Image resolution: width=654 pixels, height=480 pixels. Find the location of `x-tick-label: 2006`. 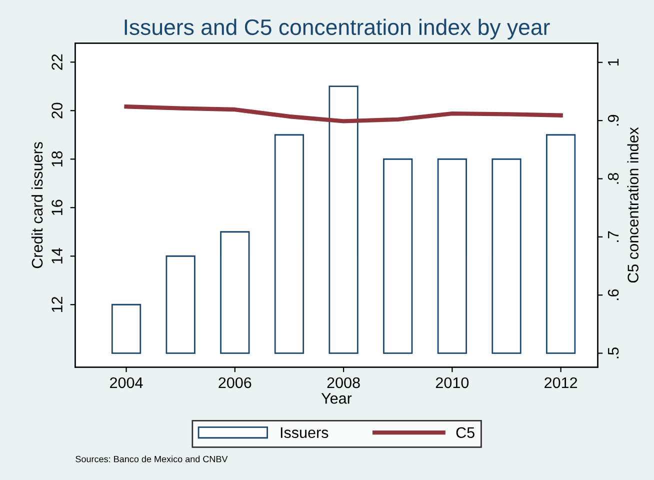

x-tick-label: 2006 is located at coordinates (235, 382).